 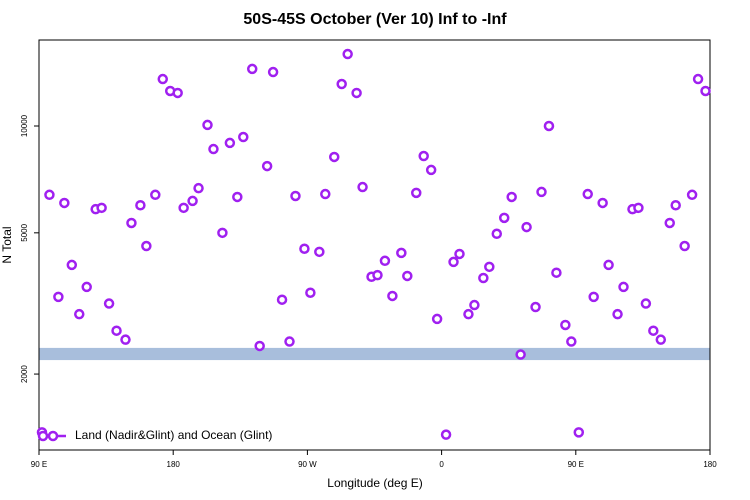 I want to click on x-tick-label: 90 W, so click(x=307, y=464).